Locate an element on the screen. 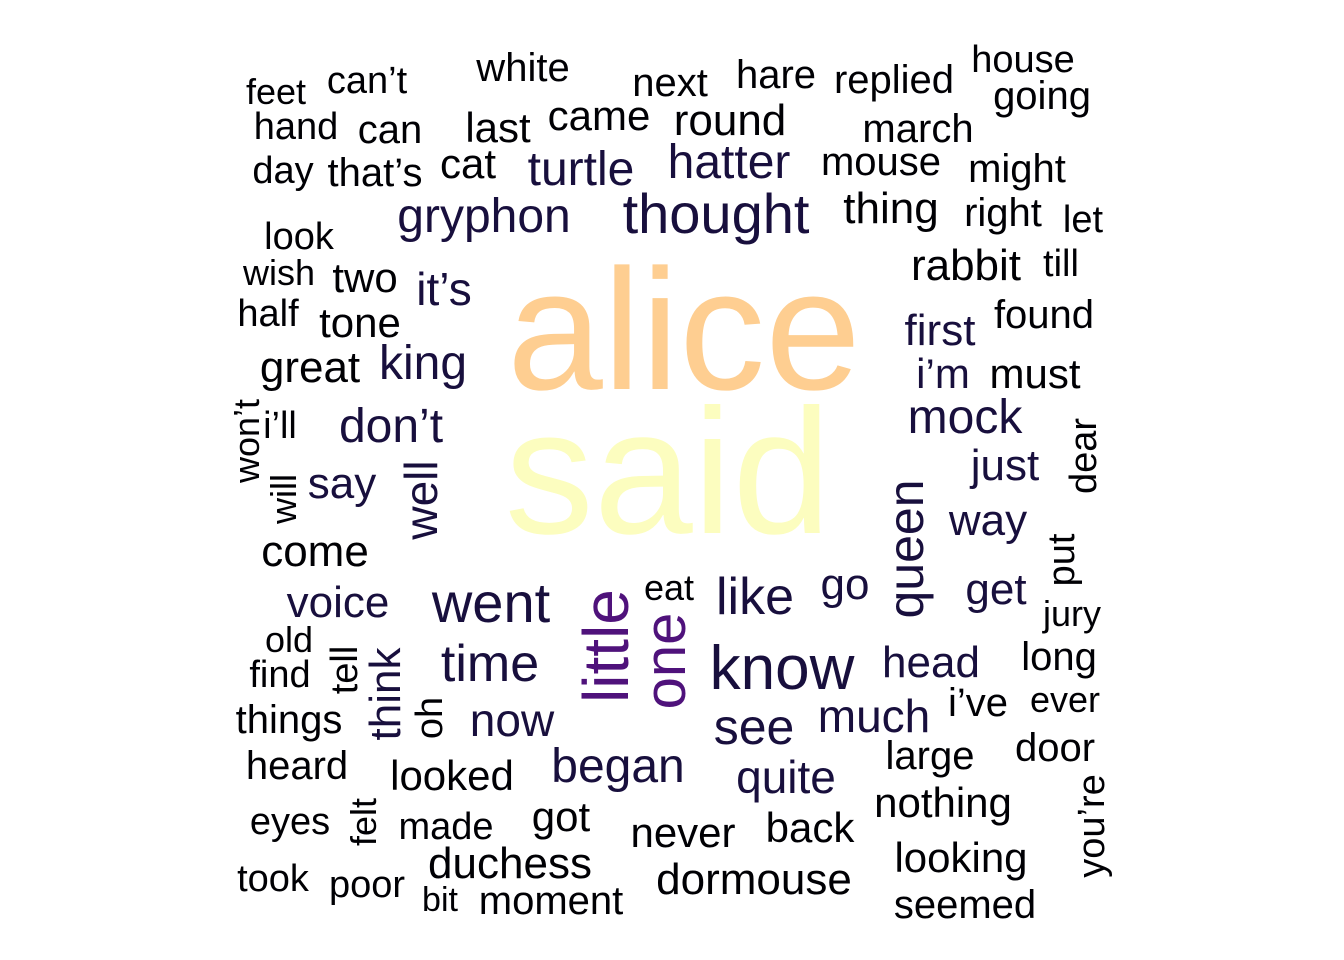 Image resolution: width=1344 pixels, height=960 pixels. word-said: said is located at coordinates (668, 471).